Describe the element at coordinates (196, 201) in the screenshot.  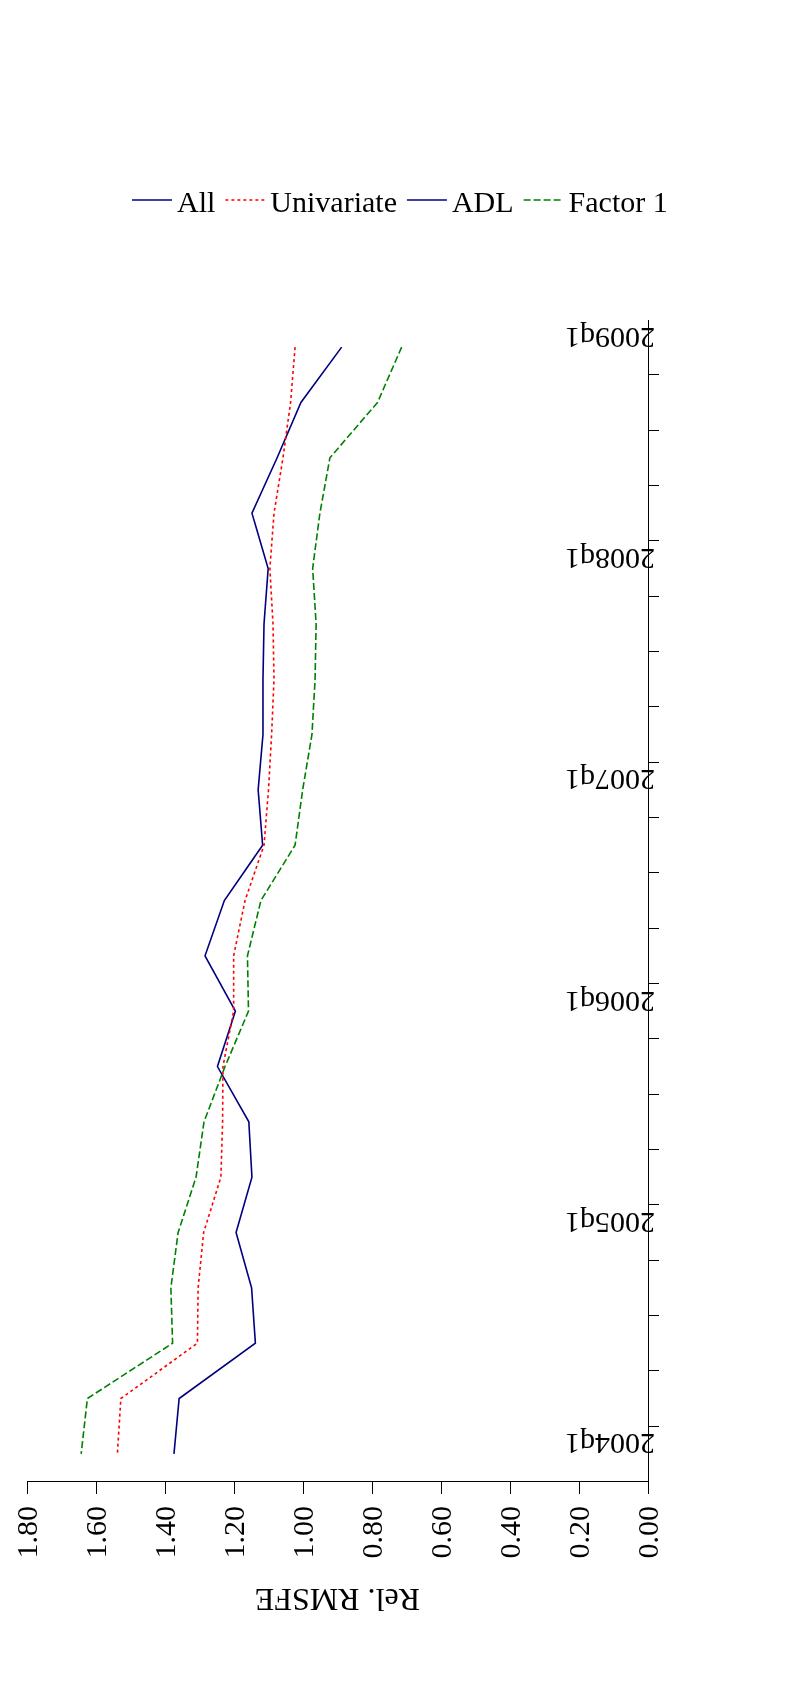
I see `legend-label: All` at that location.